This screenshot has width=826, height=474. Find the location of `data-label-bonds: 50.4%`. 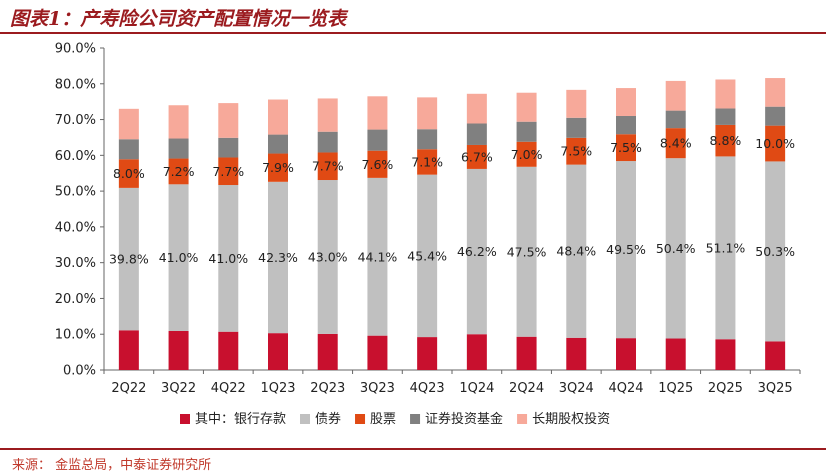

data-label-bonds: 50.4% is located at coordinates (676, 248).